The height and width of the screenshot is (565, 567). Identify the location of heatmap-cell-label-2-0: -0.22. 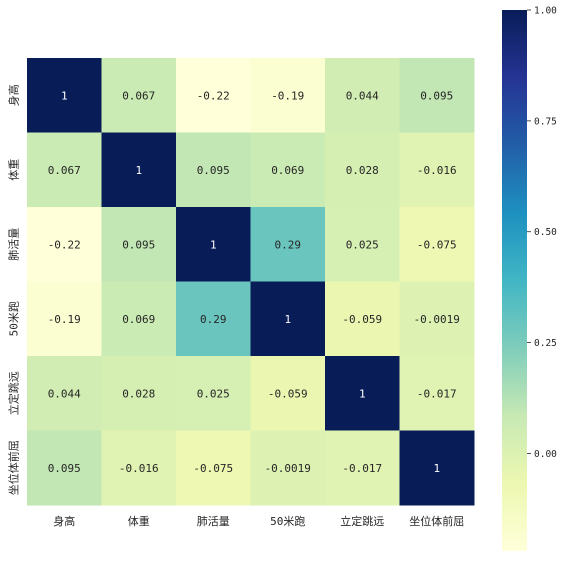
(64, 244).